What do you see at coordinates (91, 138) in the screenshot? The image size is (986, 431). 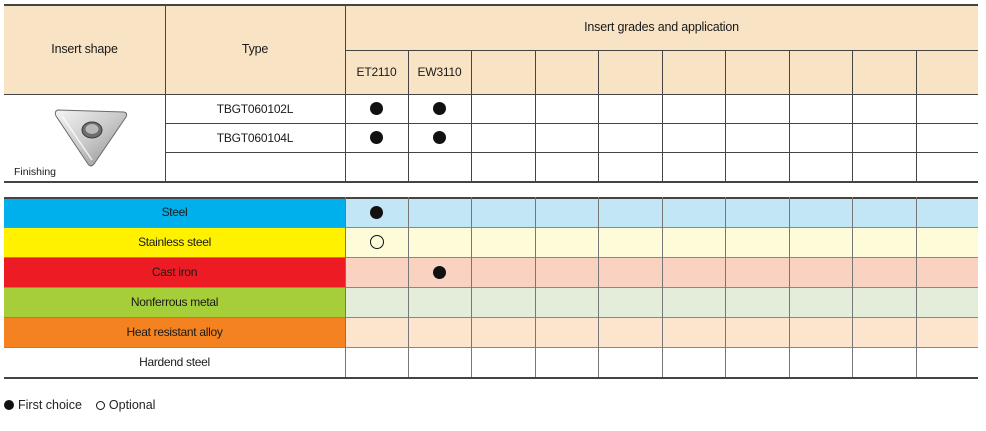 I see `triangular-insert-icon` at bounding box center [91, 138].